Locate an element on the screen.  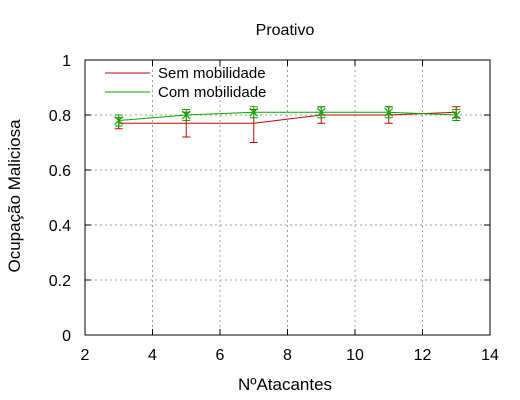
x-tick-label: 6 is located at coordinates (220, 355).